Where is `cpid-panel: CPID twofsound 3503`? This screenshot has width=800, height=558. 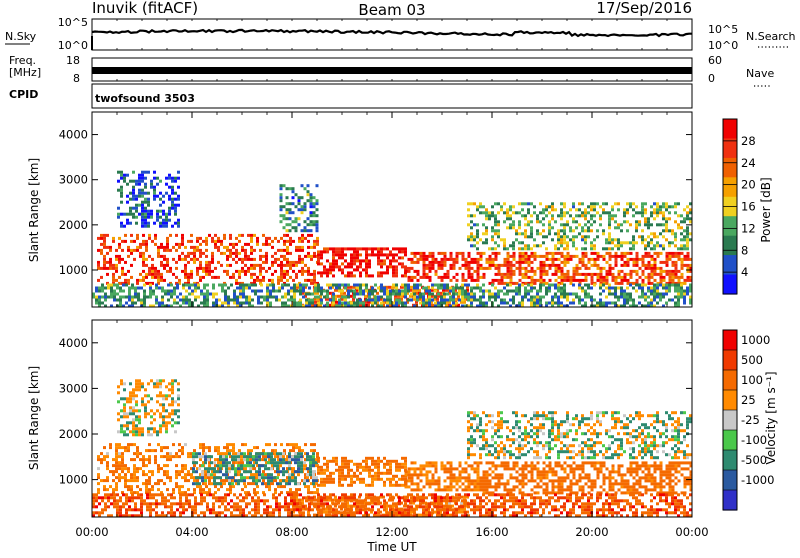 cpid-panel: CPID twofsound 3503 is located at coordinates (350, 96).